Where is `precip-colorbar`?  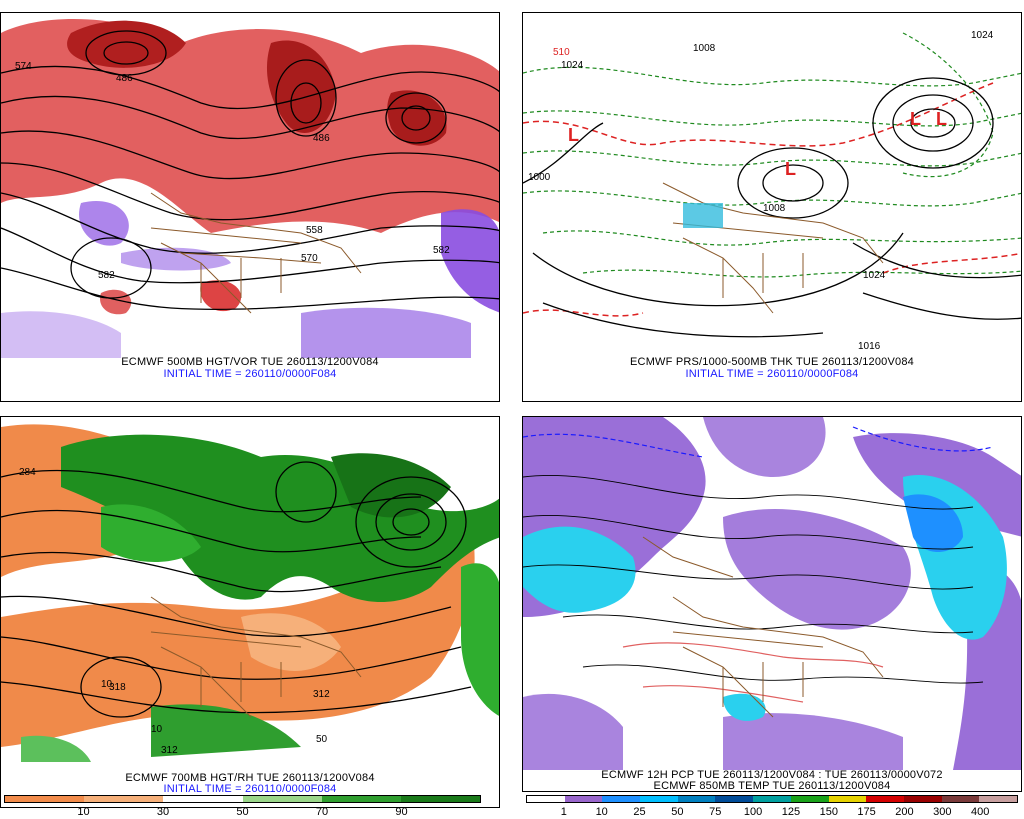
precip-colorbar is located at coordinates (772, 799).